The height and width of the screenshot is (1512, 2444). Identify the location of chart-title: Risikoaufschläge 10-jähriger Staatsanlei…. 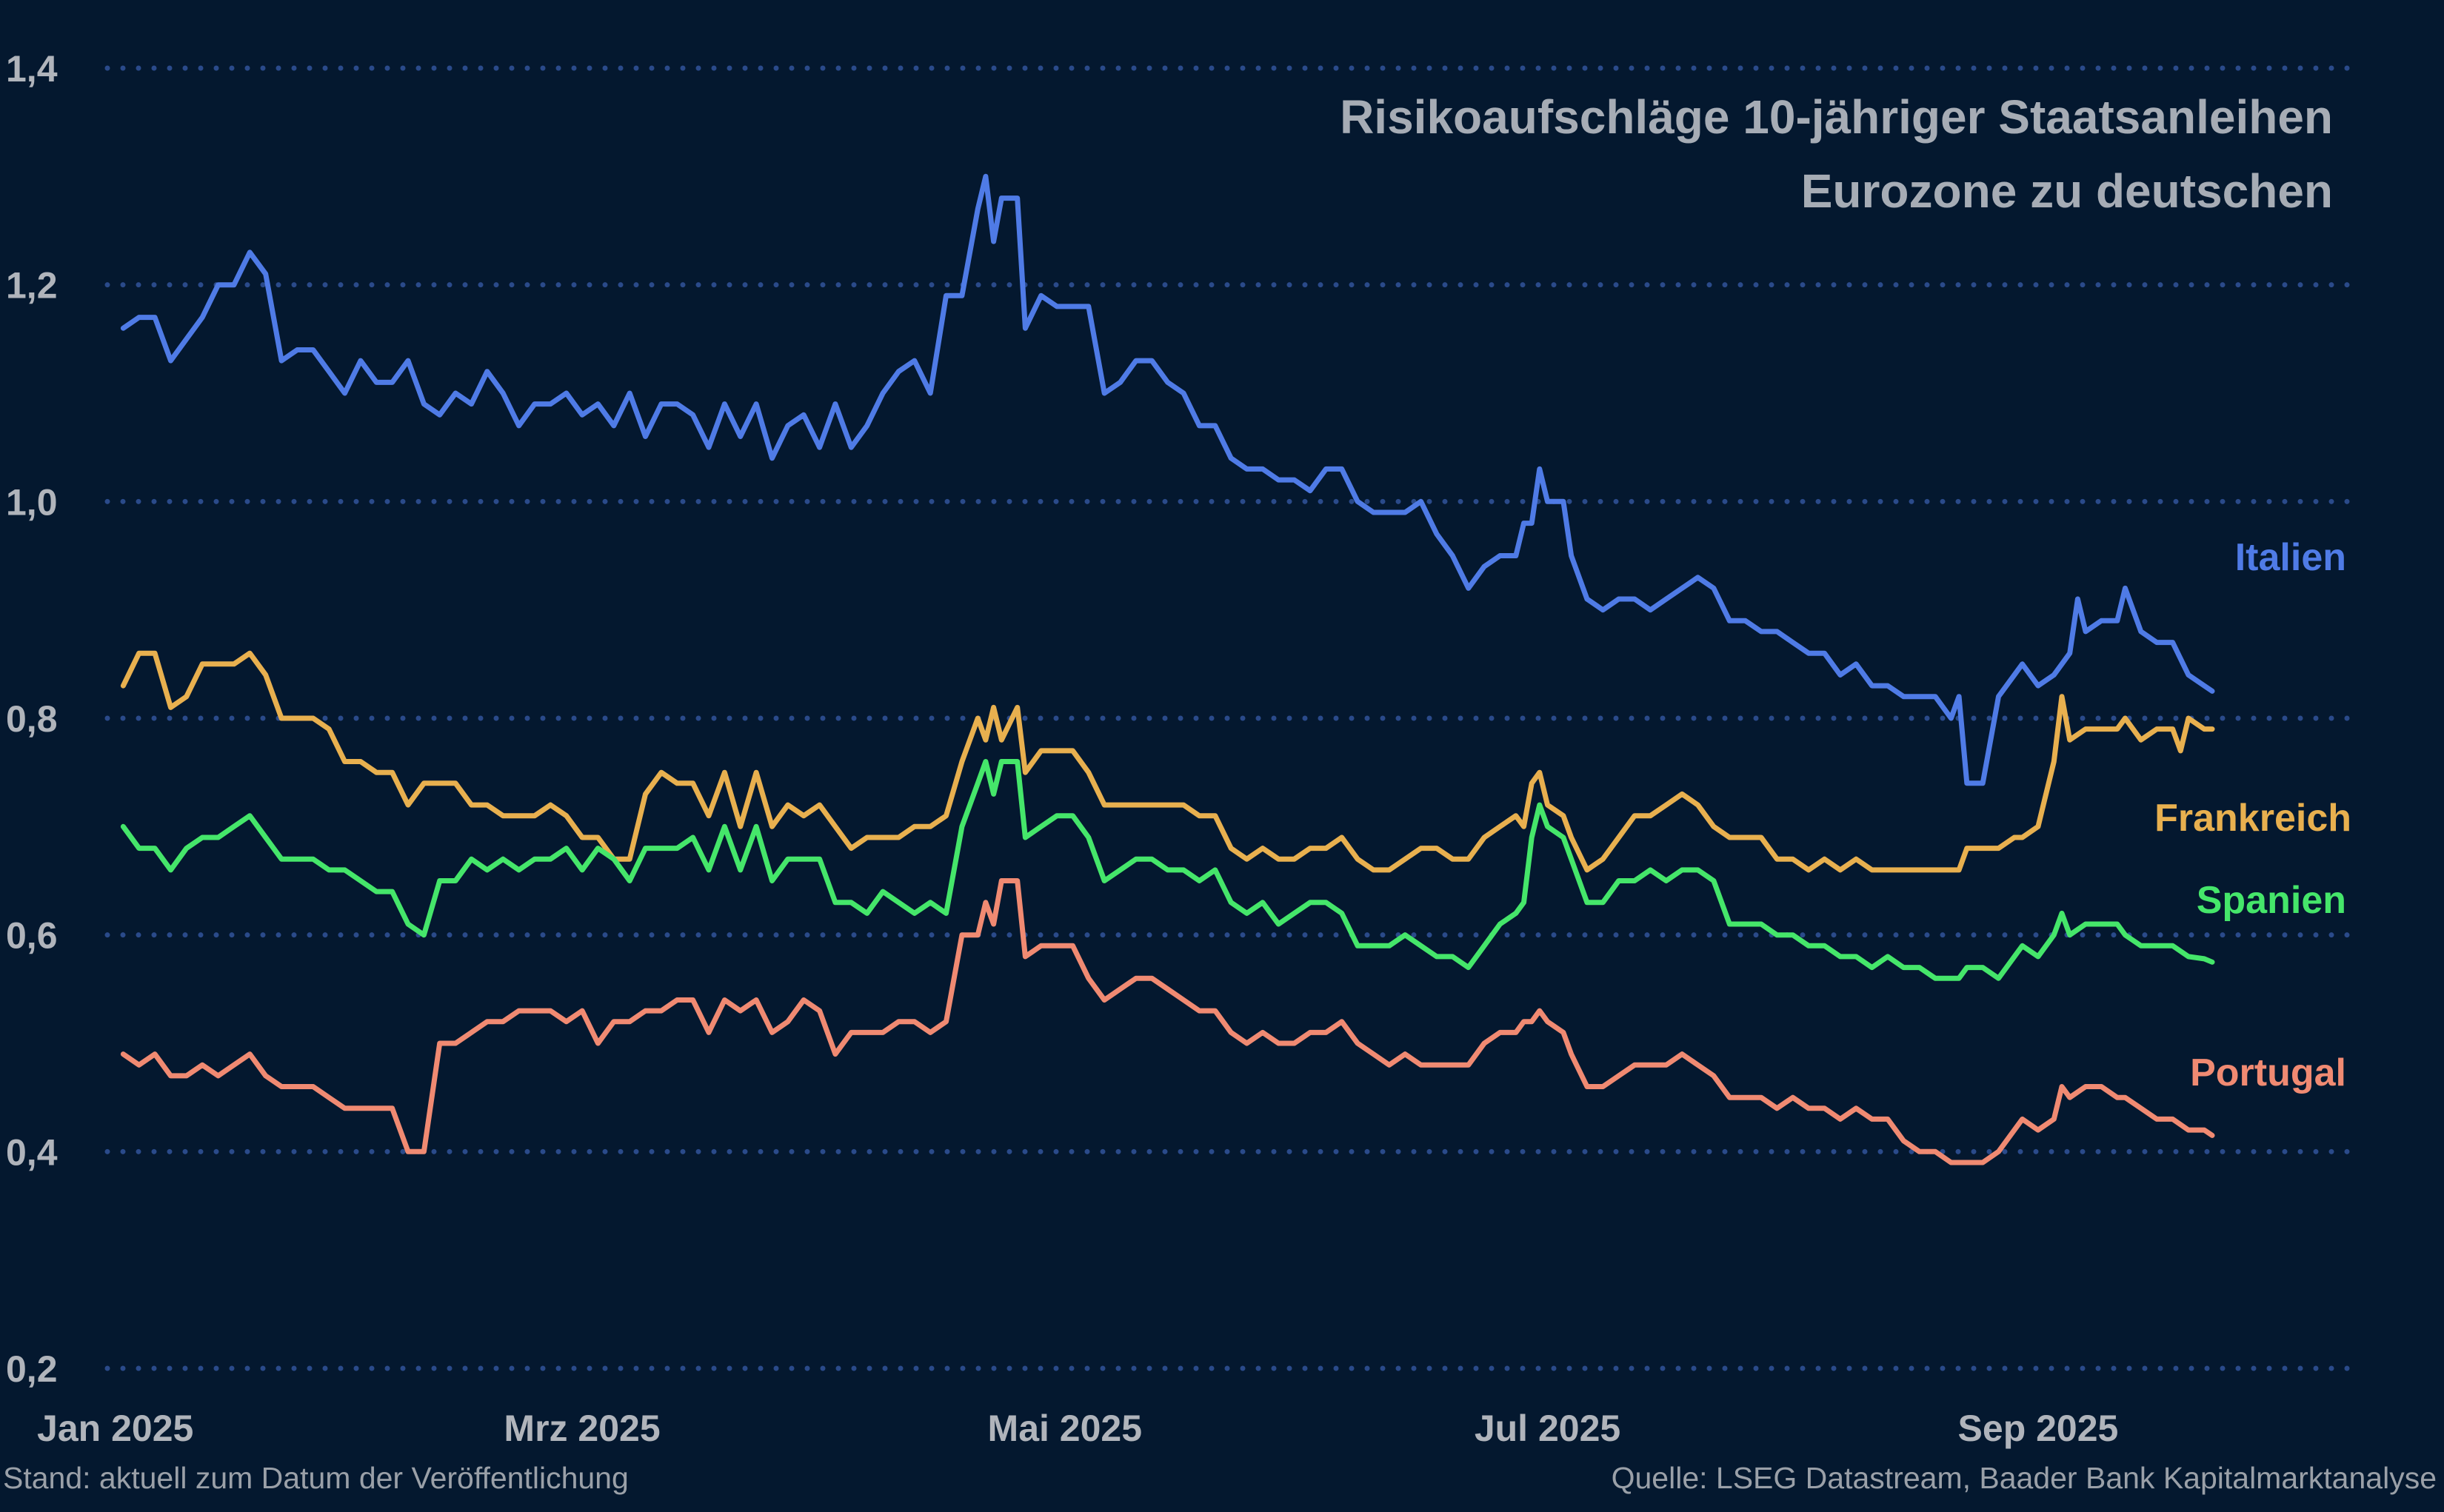
(1837, 154).